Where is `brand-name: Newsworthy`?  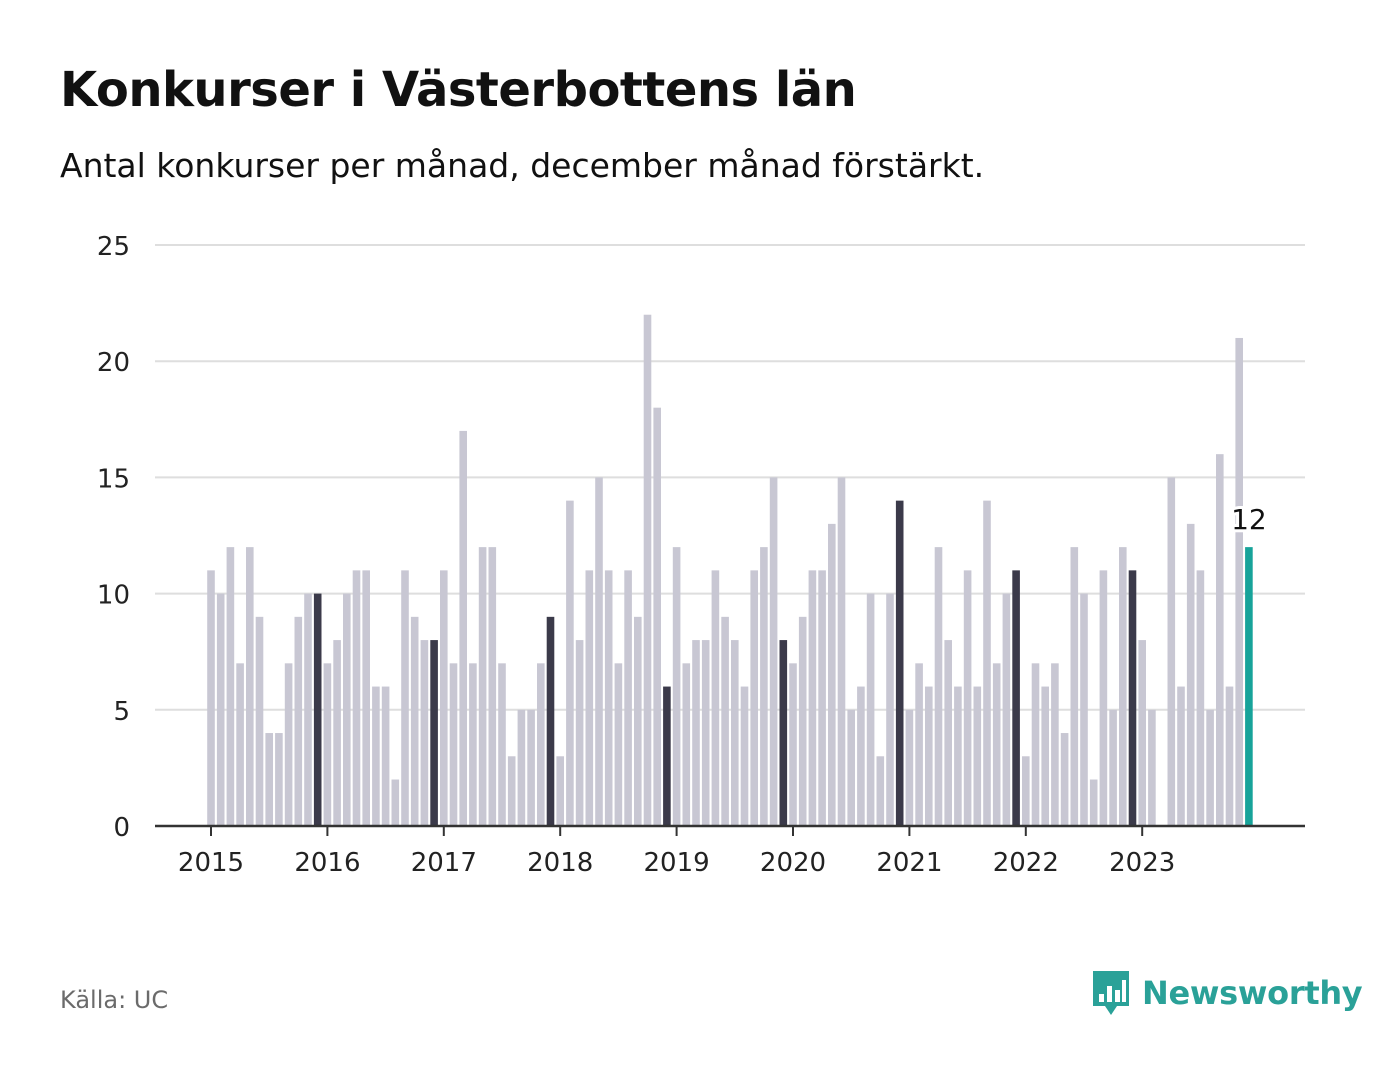 brand-name: Newsworthy is located at coordinates (1252, 993).